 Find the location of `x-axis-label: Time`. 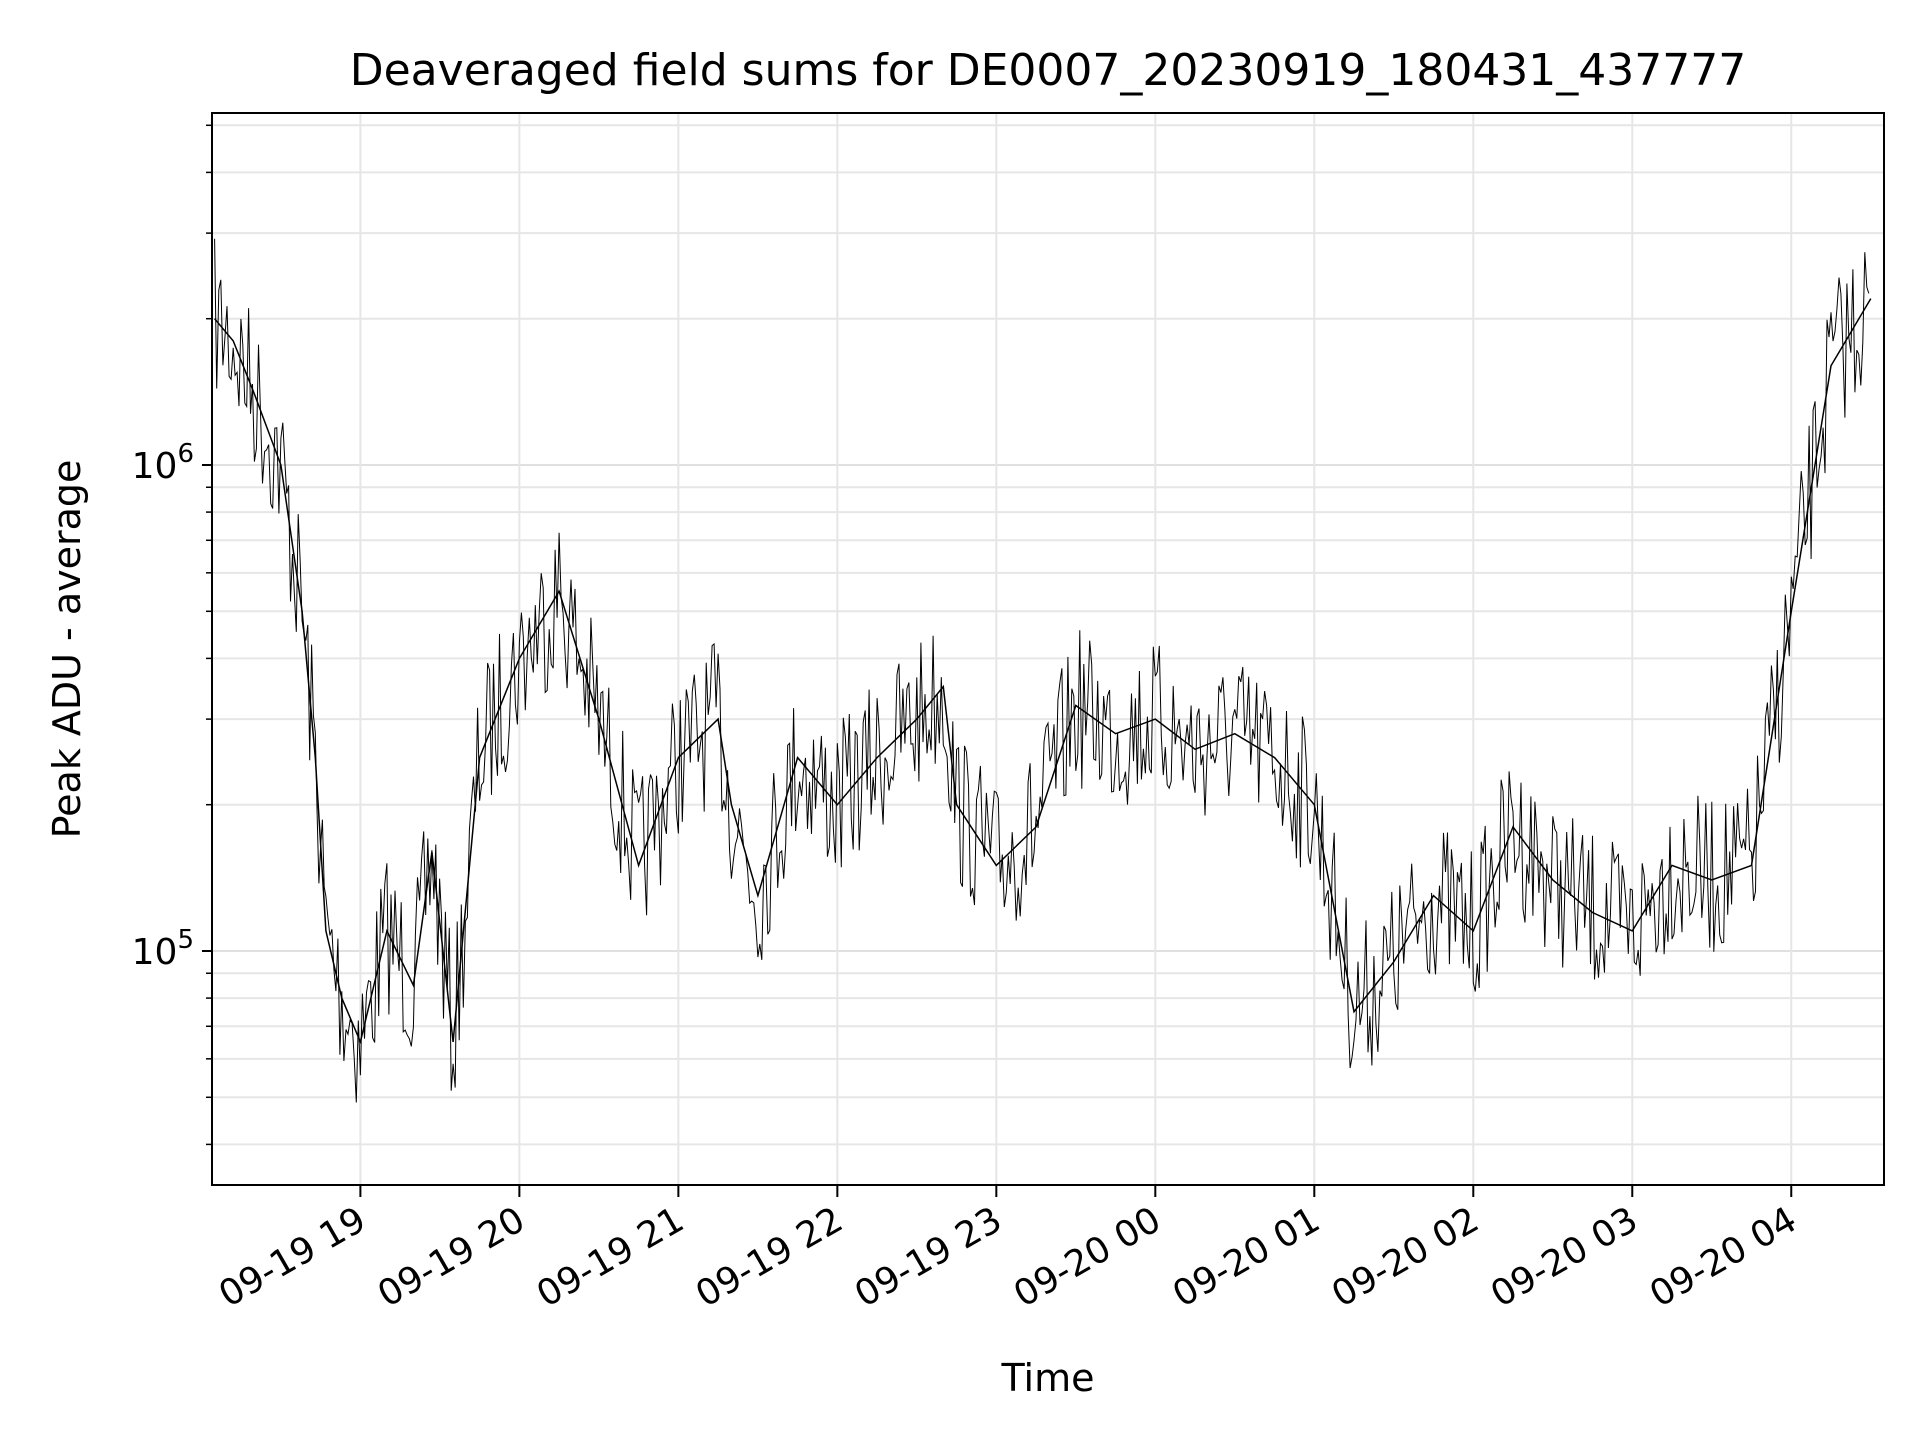

x-axis-label: Time is located at coordinates (1048, 1378).